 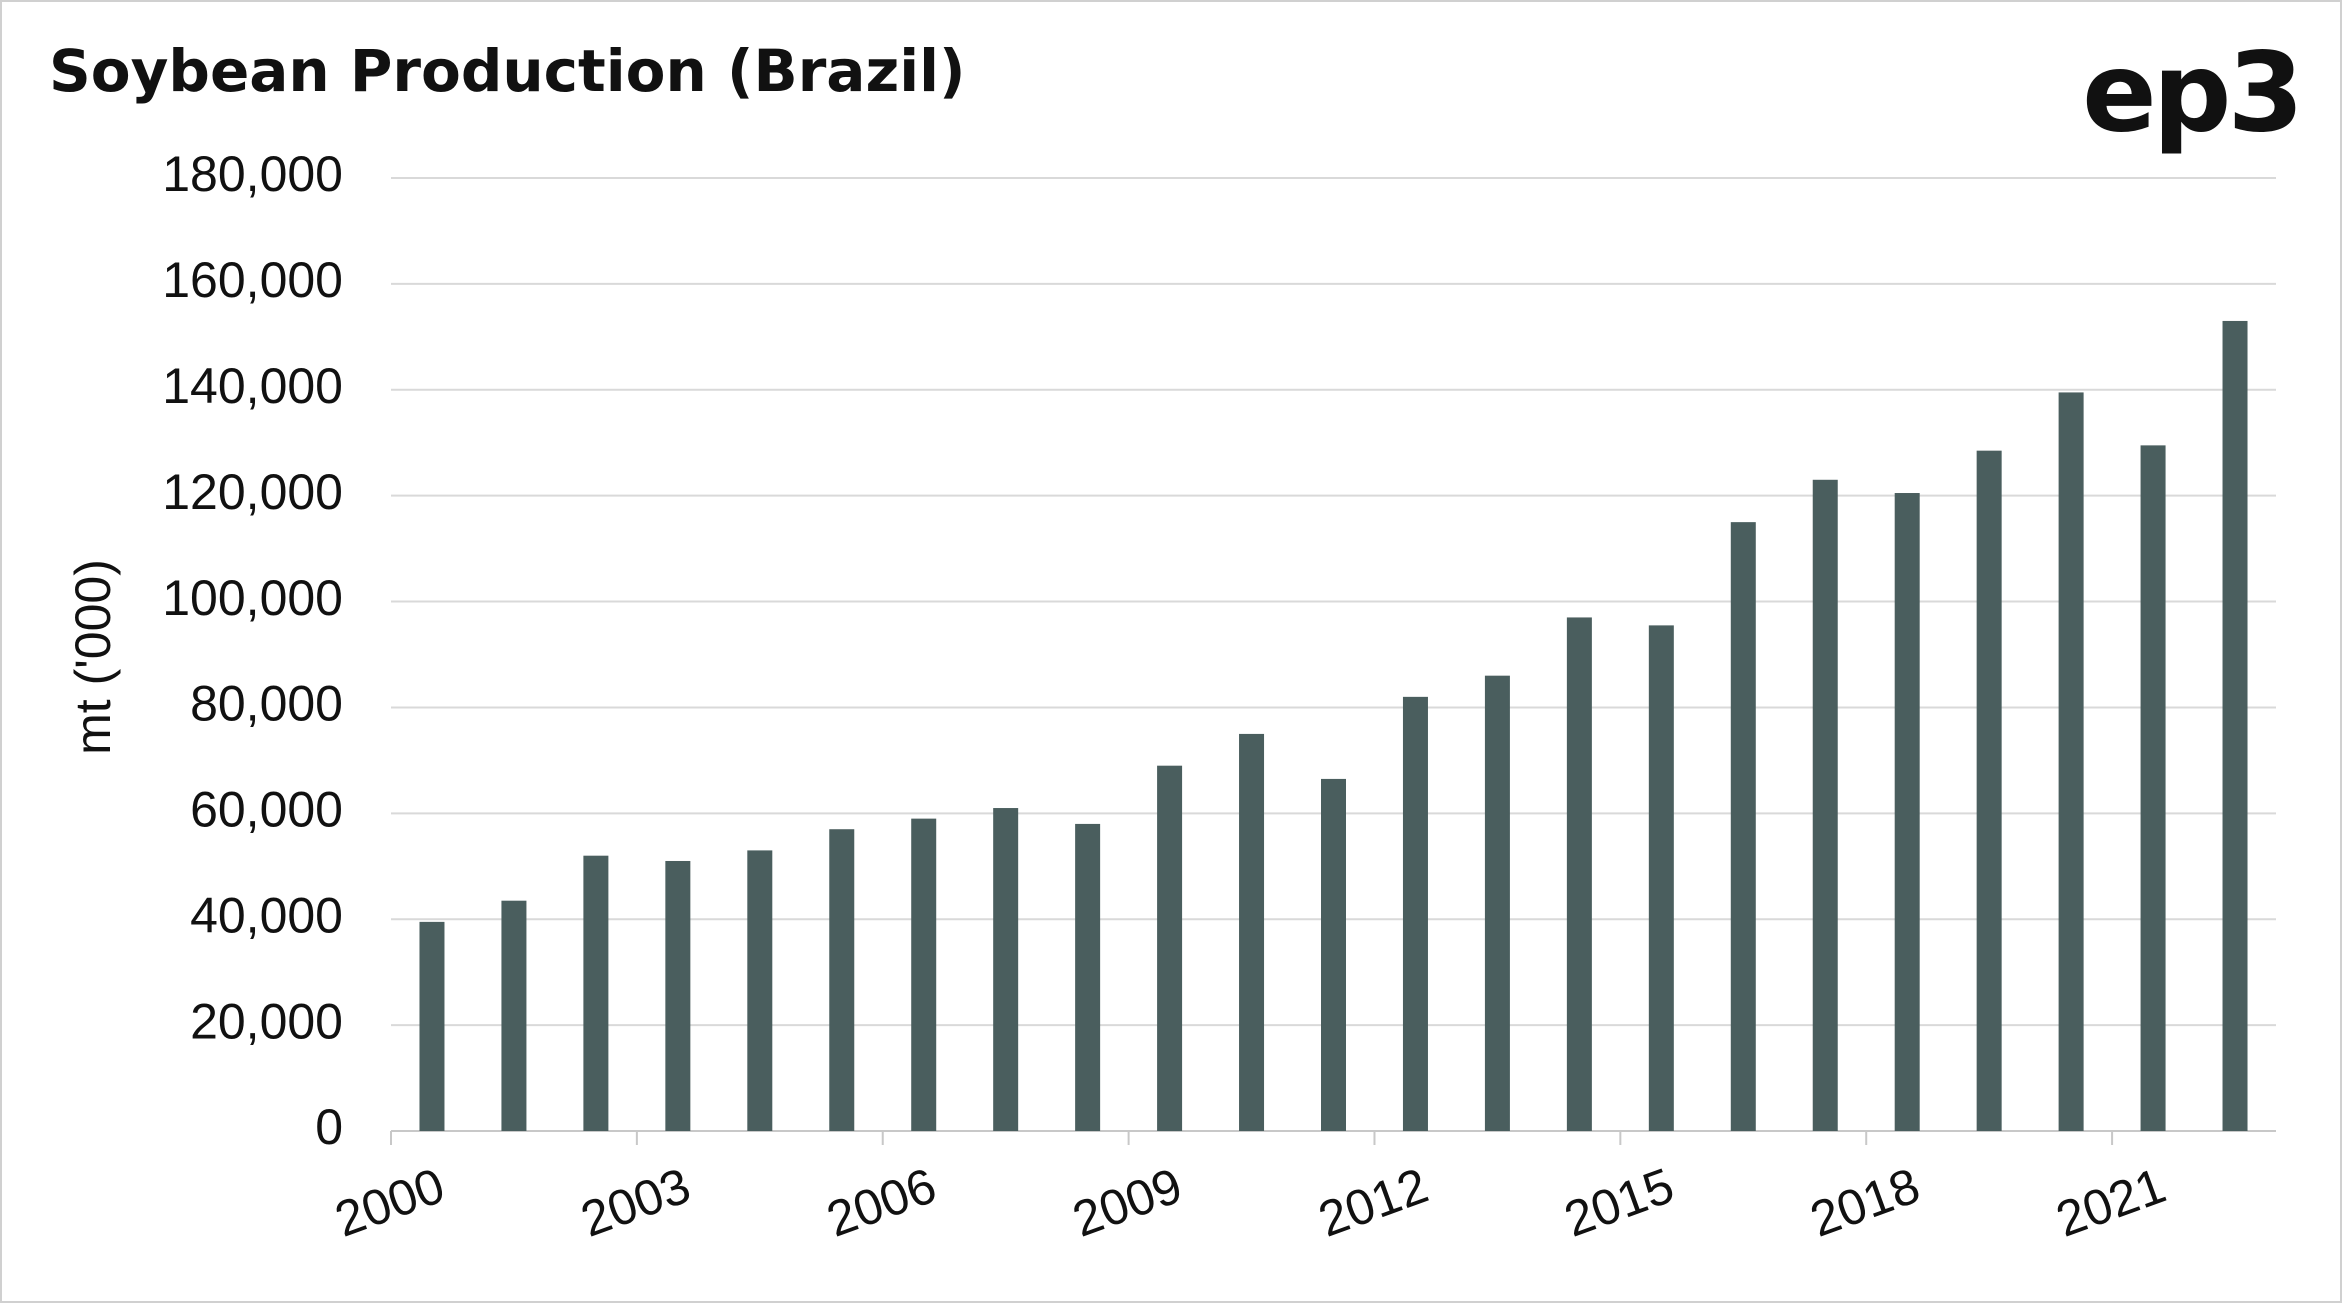 I want to click on y-axis-label: mt ('000), so click(x=93, y=657).